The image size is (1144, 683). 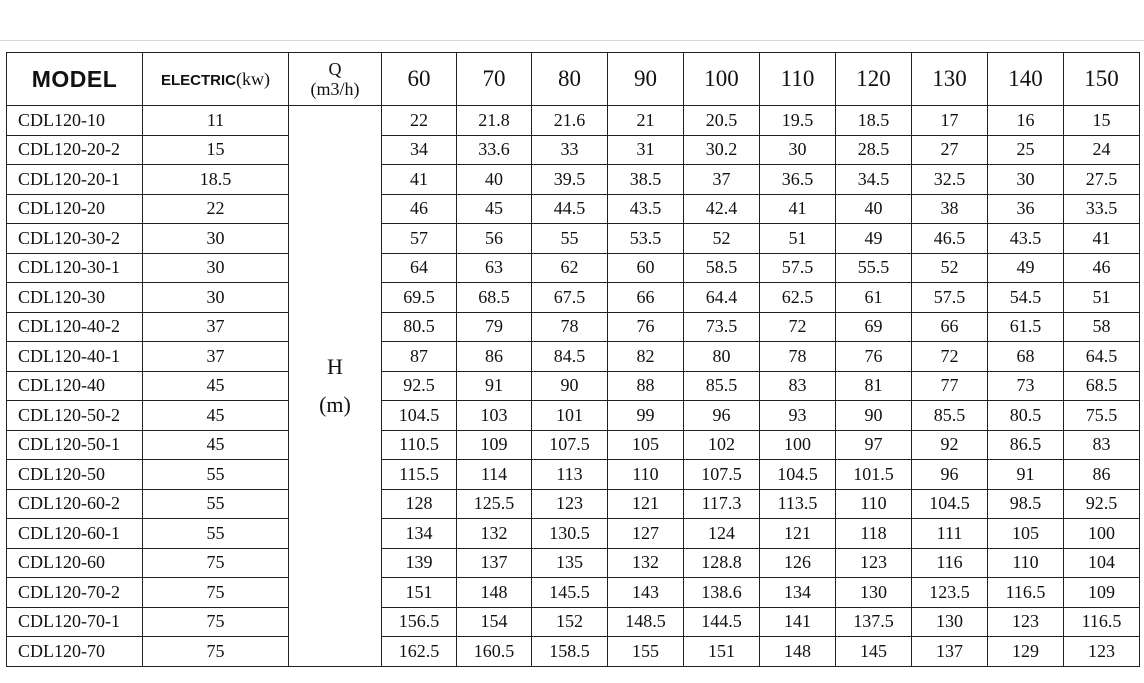 What do you see at coordinates (721, 238) in the screenshot?
I see `head-value-cell: 52` at bounding box center [721, 238].